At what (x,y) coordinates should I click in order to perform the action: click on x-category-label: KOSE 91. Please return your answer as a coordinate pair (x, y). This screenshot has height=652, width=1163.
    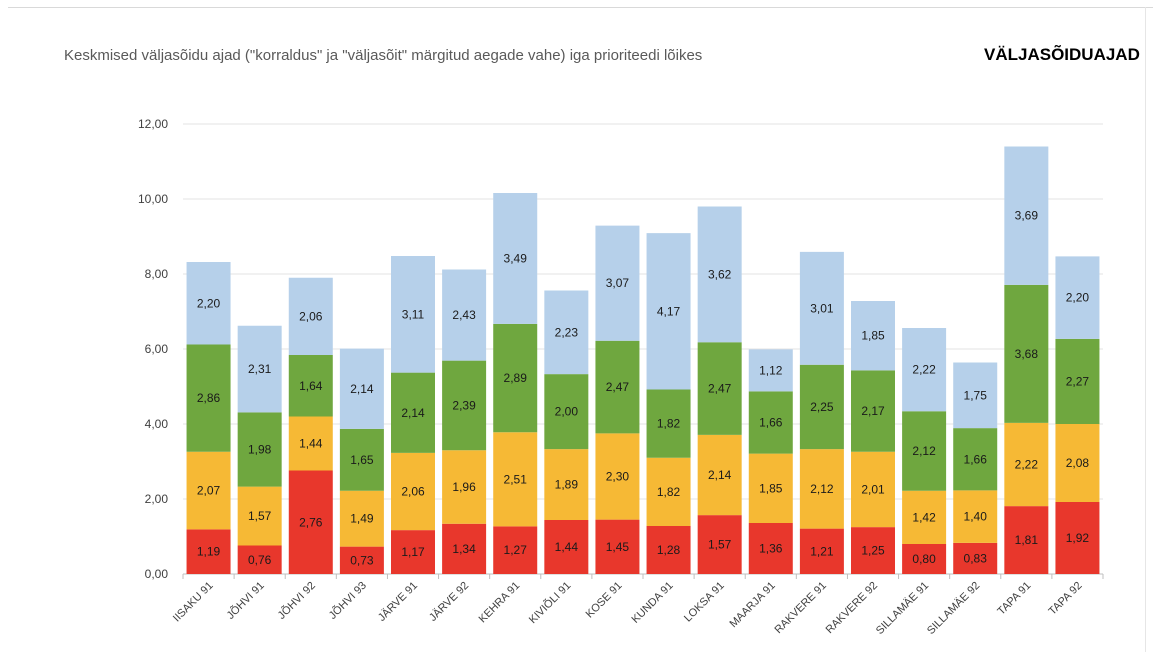
    Looking at the image, I should click on (604, 600).